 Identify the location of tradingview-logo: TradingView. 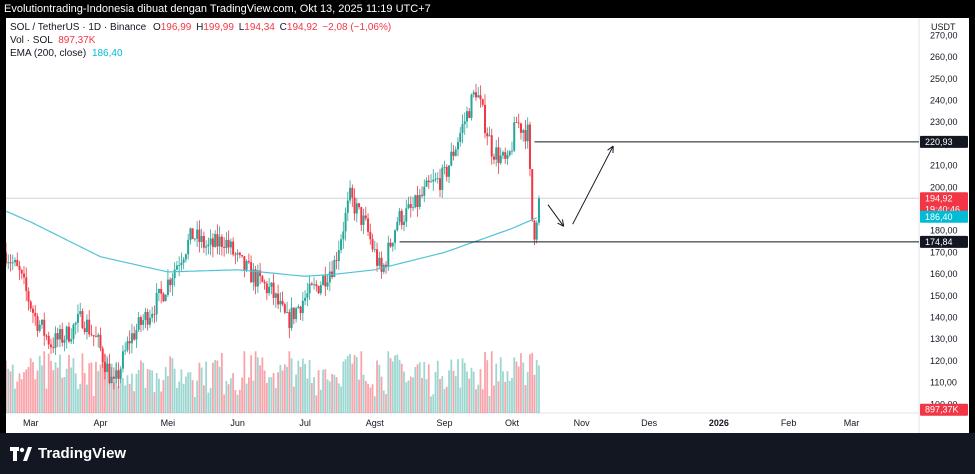
(68, 453).